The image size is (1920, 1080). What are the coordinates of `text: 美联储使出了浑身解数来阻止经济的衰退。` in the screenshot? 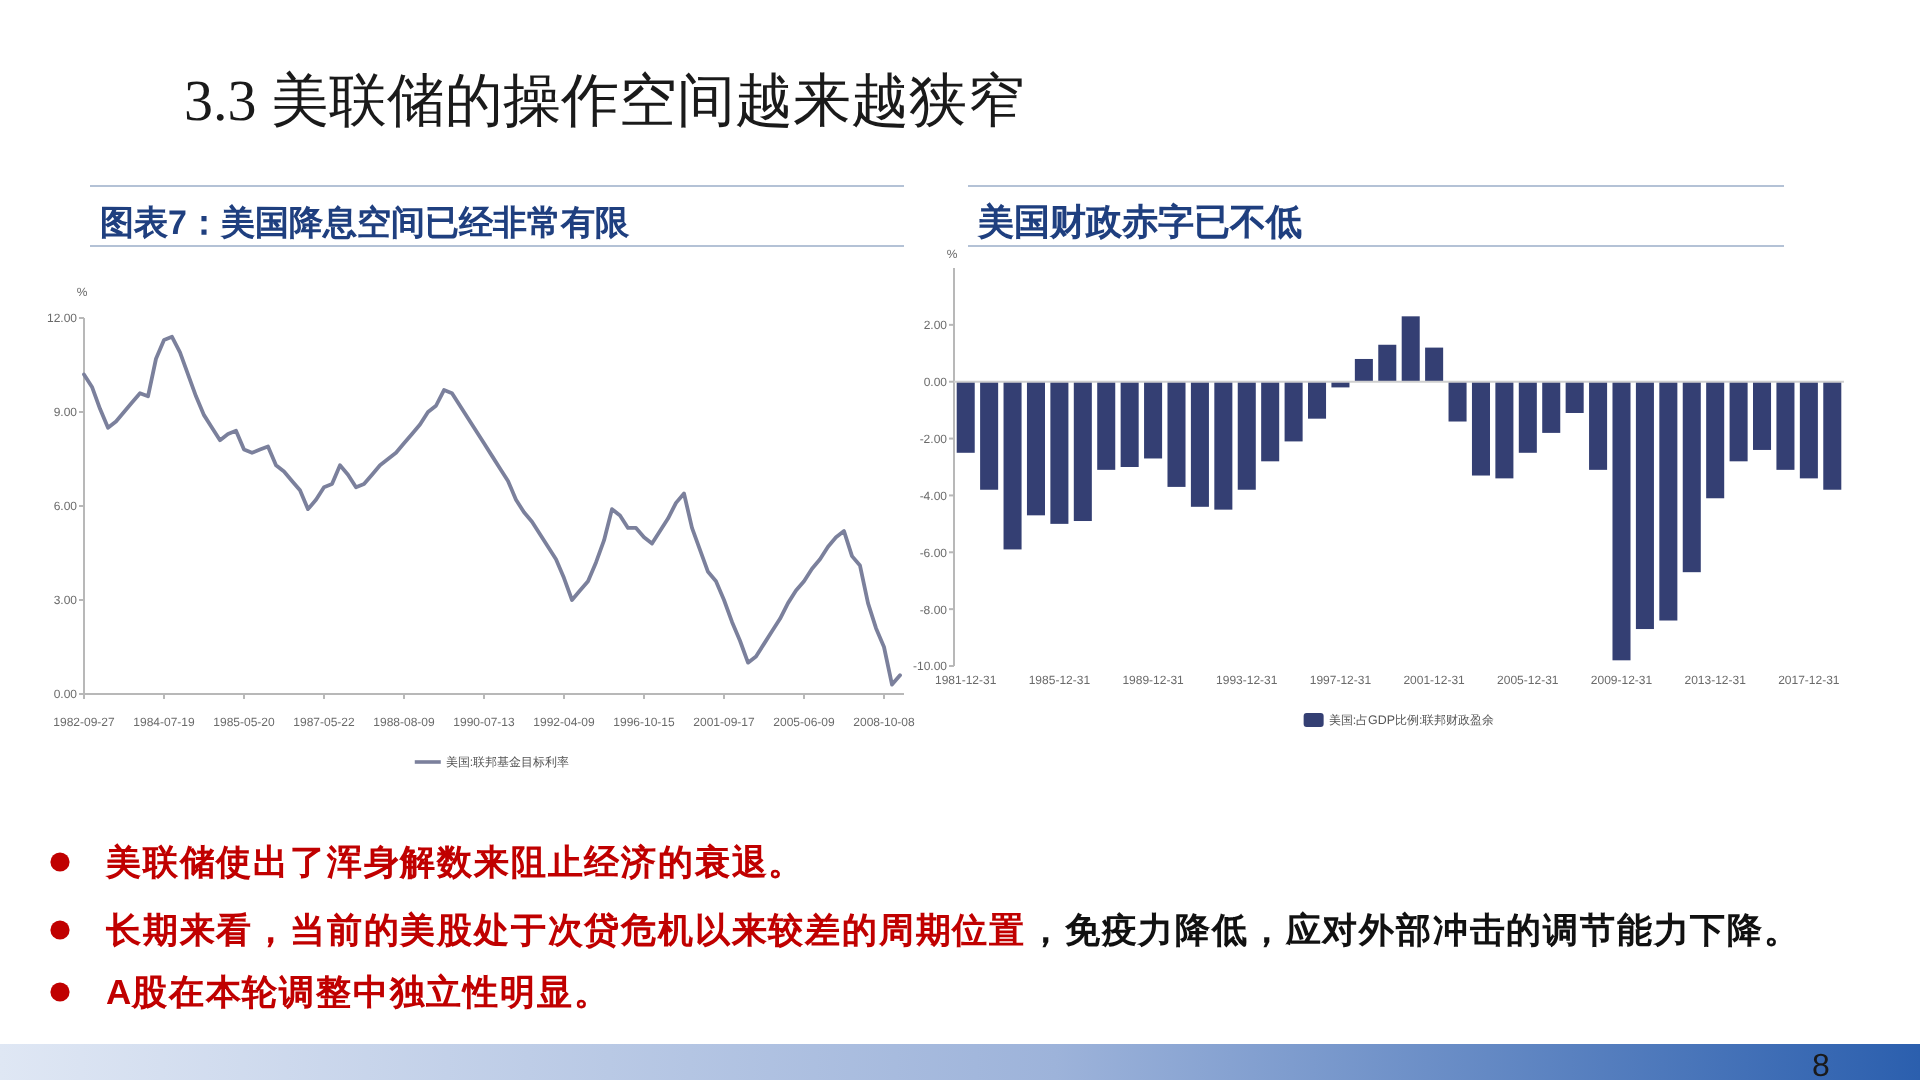 It's located at (455, 862).